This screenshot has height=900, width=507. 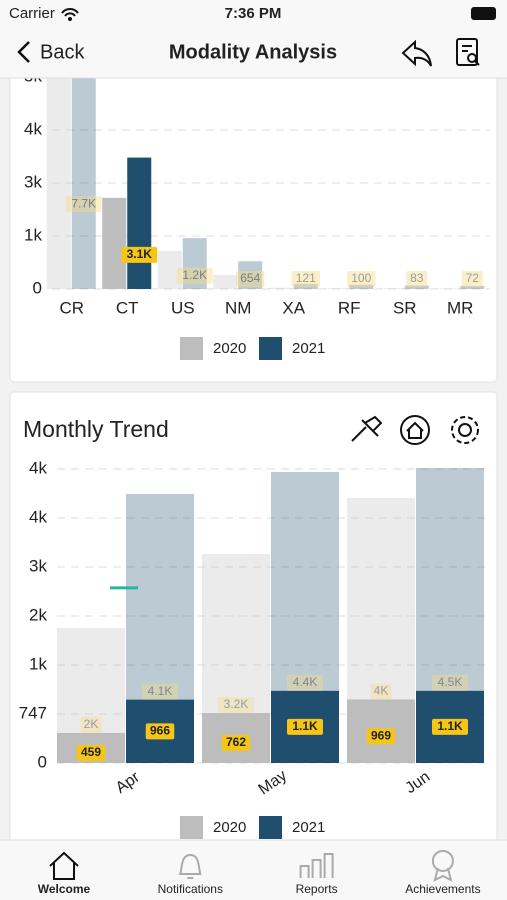 I want to click on tab-label: Reports, so click(x=317, y=889).